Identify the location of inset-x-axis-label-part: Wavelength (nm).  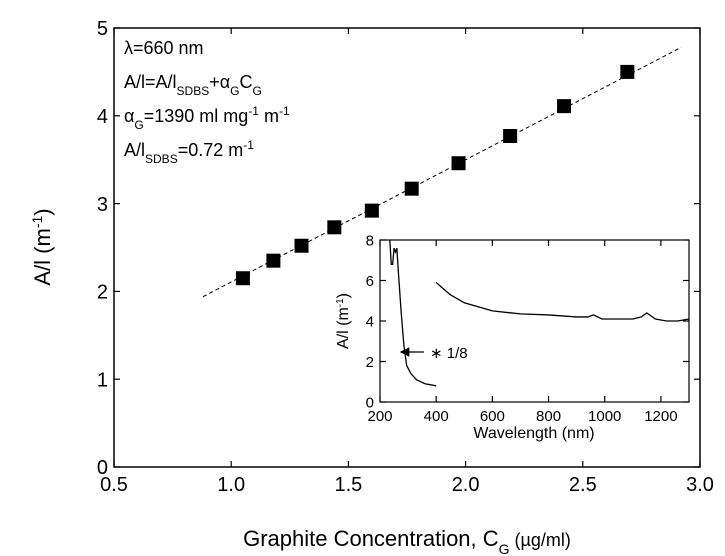
(533, 433).